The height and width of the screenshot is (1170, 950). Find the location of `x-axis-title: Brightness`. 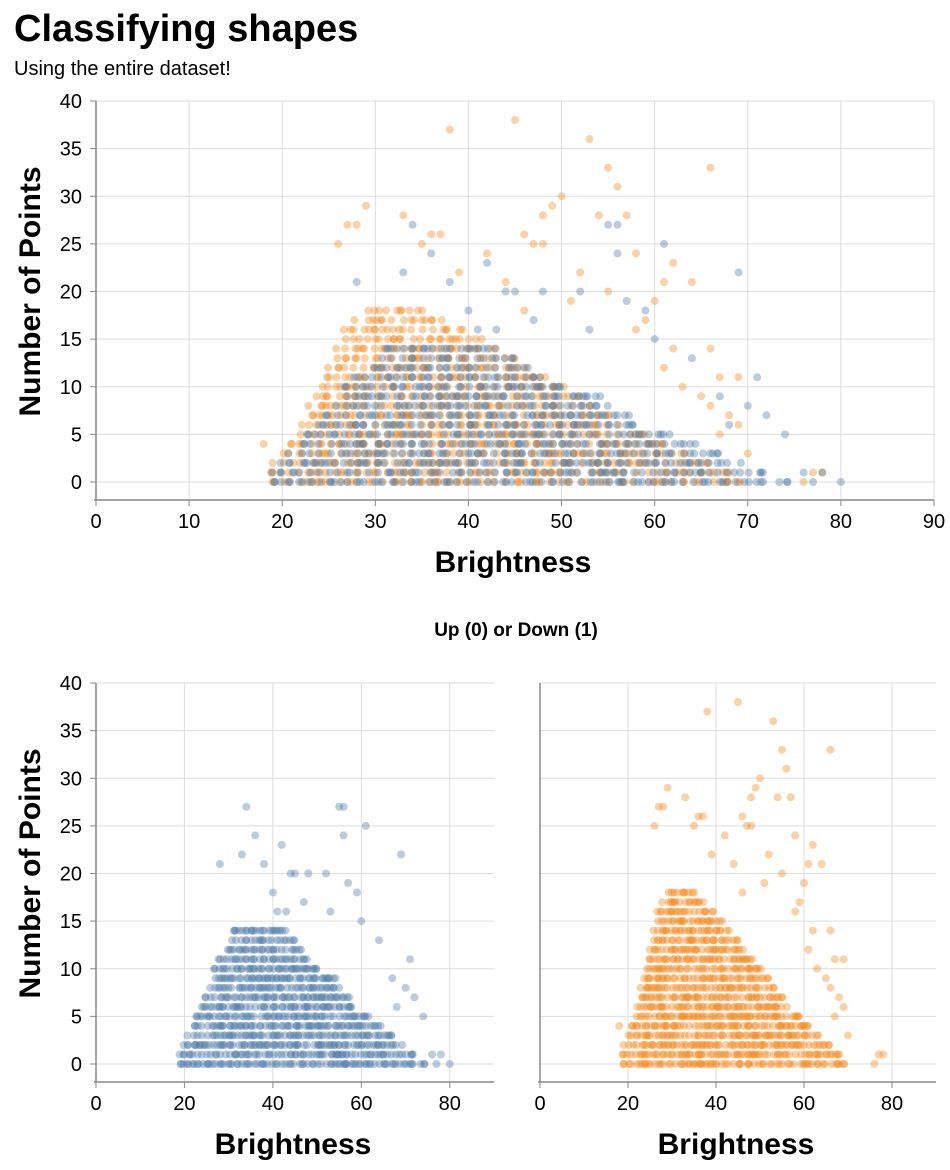

x-axis-title: Brightness is located at coordinates (293, 1144).